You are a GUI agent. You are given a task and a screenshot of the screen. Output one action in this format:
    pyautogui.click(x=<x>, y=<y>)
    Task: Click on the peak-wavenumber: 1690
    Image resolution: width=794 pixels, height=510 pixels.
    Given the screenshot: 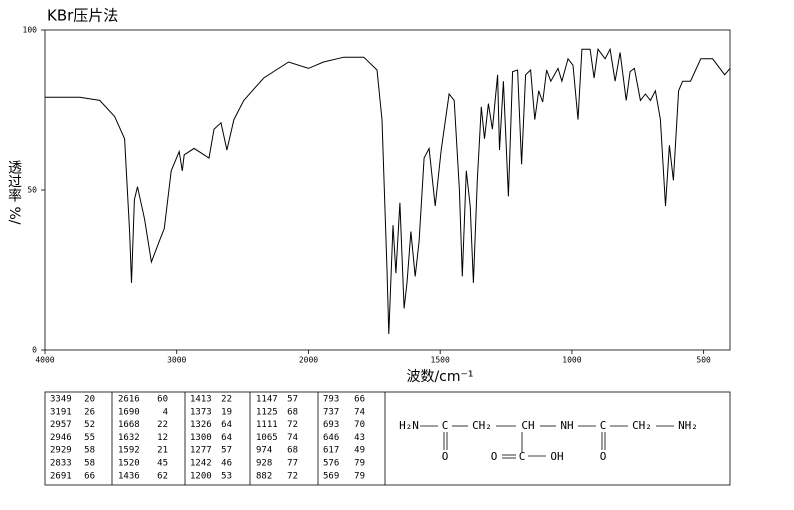 What is the action you would take?
    pyautogui.click(x=129, y=412)
    